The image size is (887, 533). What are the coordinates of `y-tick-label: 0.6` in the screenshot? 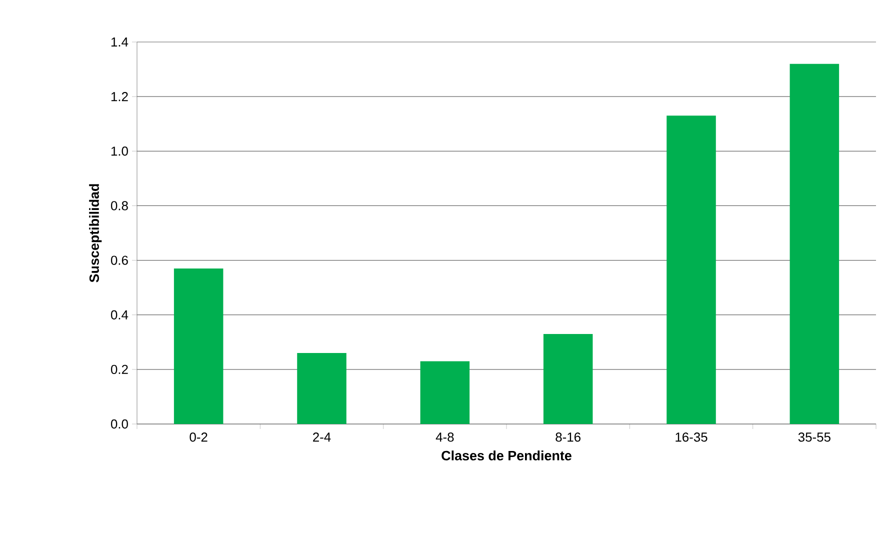 It's located at (119, 260).